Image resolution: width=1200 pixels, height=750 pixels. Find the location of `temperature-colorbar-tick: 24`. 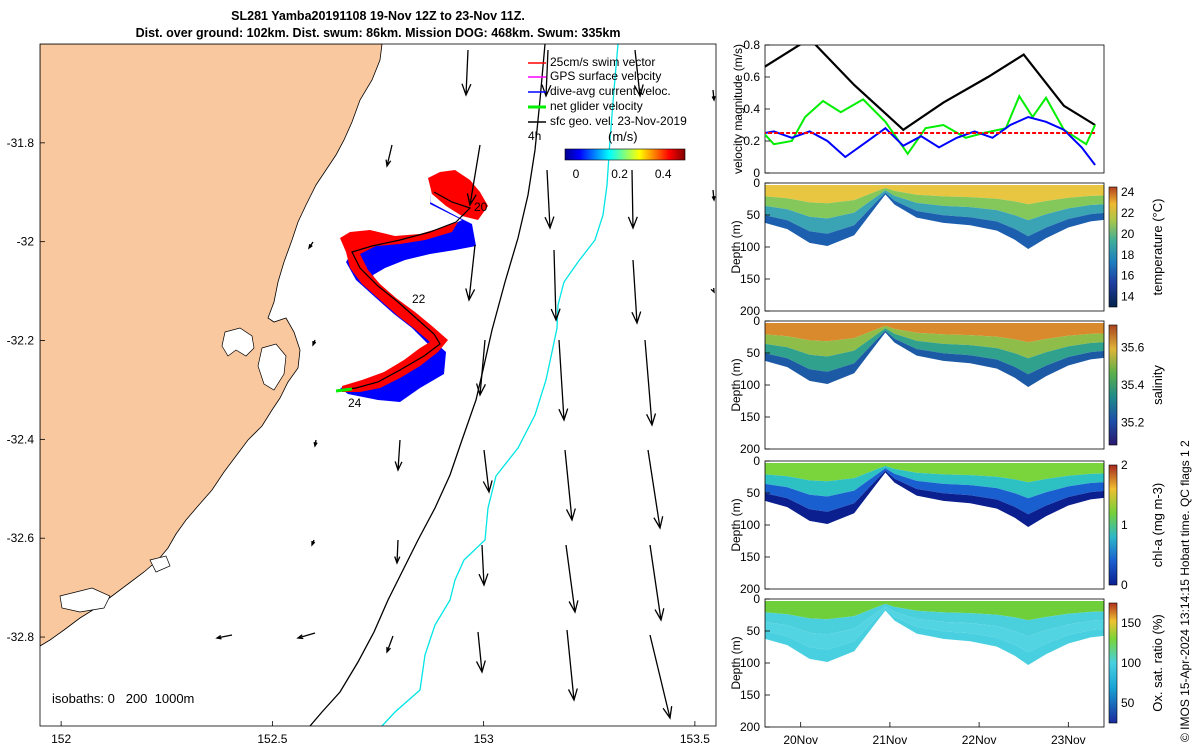

temperature-colorbar-tick: 24 is located at coordinates (1128, 192).